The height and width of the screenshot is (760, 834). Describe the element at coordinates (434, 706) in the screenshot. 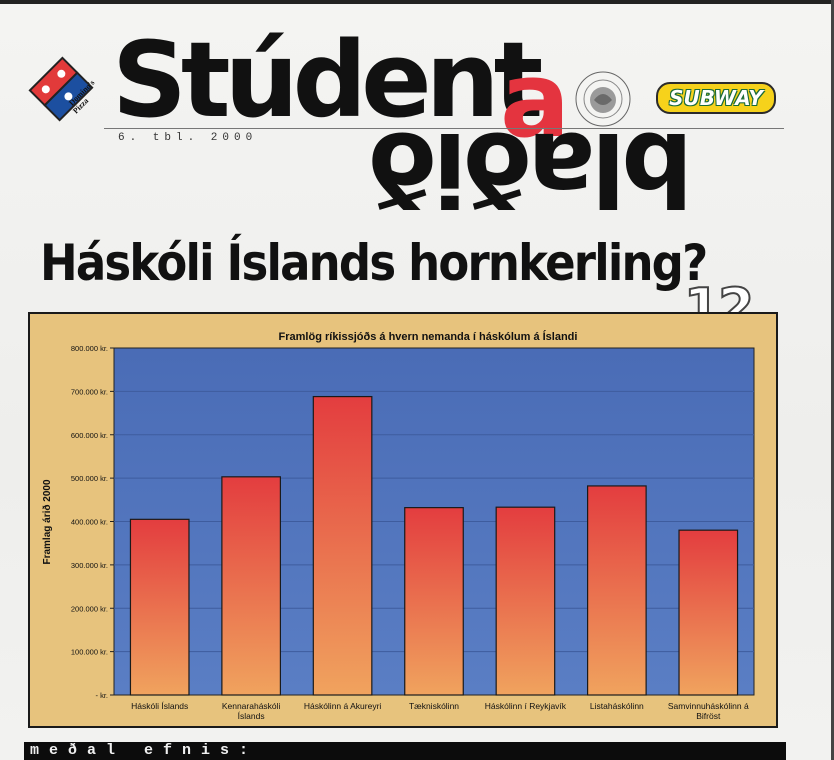

I see `x-tick-label: Tækniskólinn` at that location.